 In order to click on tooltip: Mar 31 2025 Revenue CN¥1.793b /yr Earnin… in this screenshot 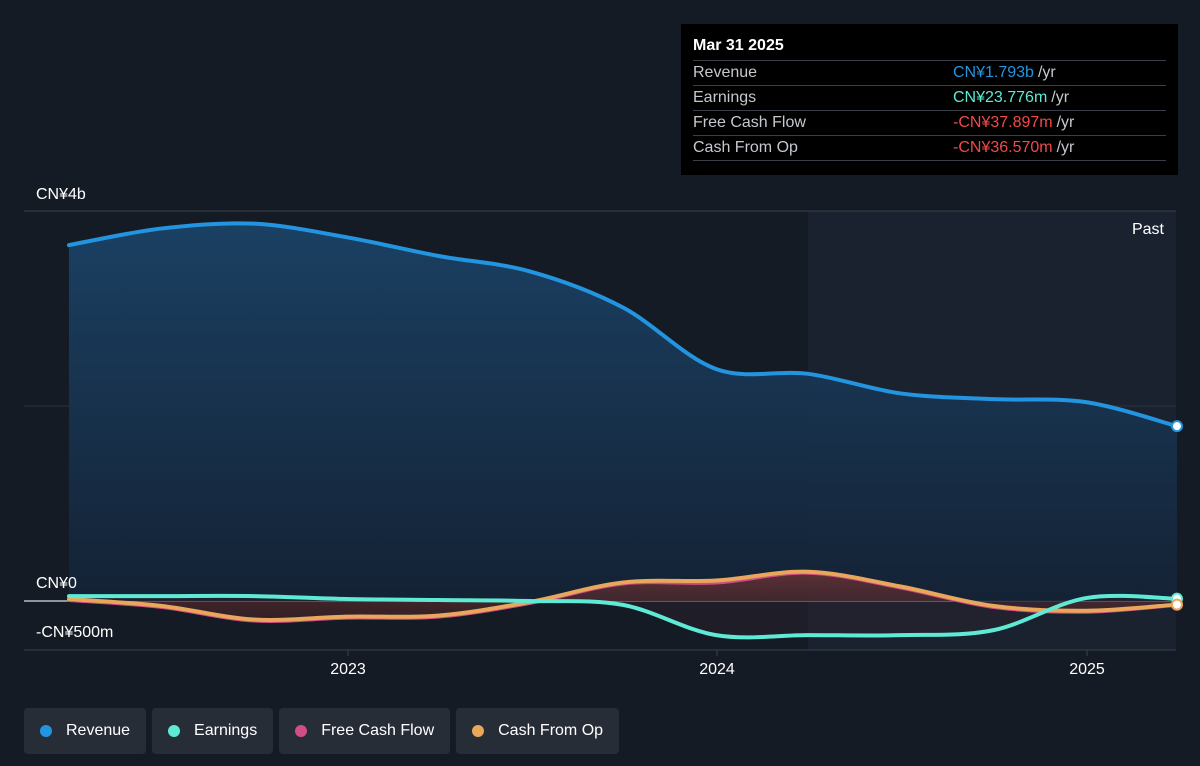, I will do `click(929, 99)`.